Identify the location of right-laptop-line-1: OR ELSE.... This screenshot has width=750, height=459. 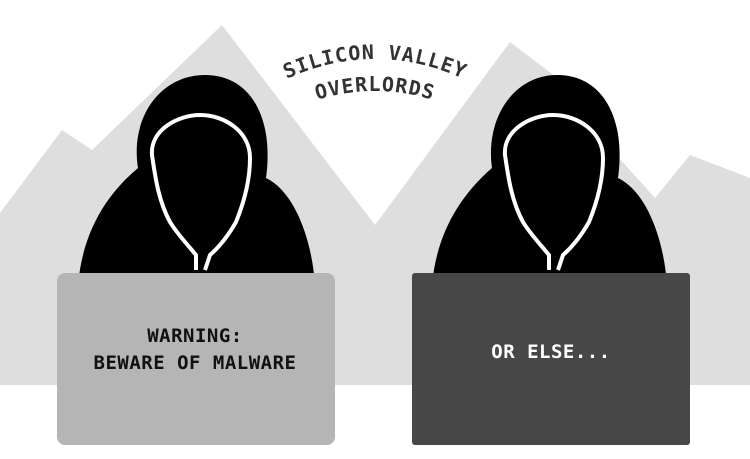
(551, 352).